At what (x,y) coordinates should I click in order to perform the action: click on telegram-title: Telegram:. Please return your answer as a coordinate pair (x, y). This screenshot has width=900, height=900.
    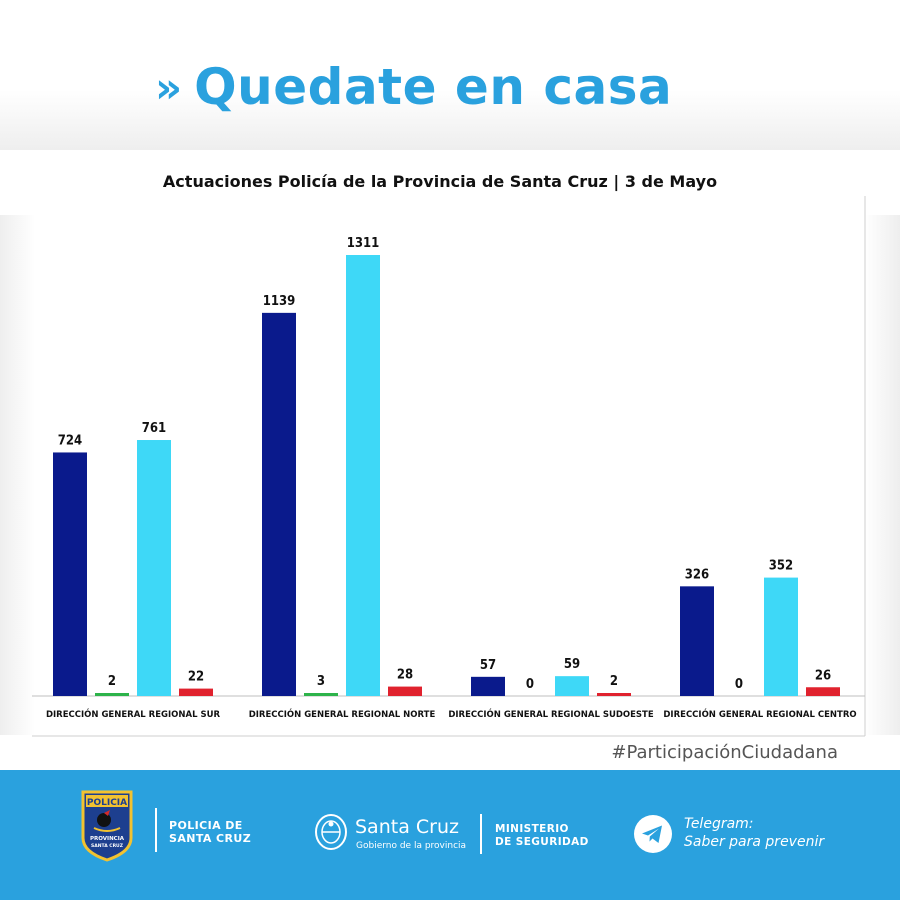
    Looking at the image, I should click on (719, 824).